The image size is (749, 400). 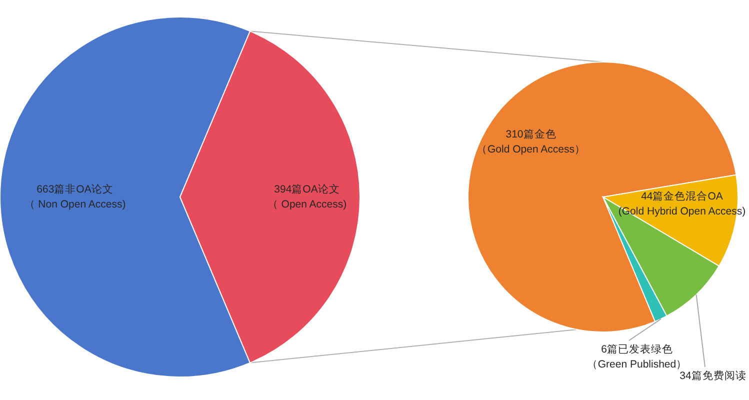 I want to click on slice-label: 310篇金色（Gold Open Access）, so click(x=531, y=142).